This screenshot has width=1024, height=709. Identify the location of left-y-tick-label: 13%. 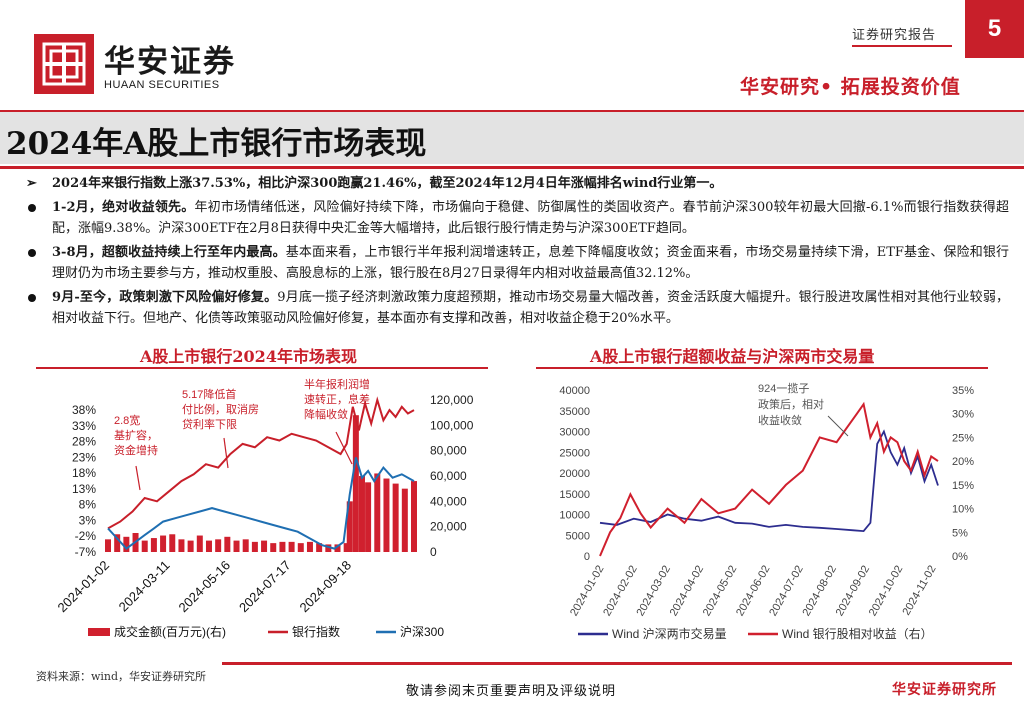
(84, 489).